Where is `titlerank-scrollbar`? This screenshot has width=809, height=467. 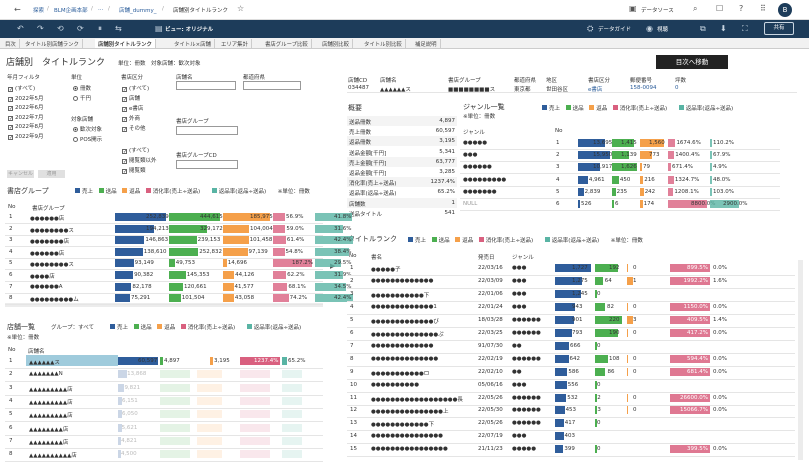
titlerank-scrollbar is located at coordinates (800, 360).